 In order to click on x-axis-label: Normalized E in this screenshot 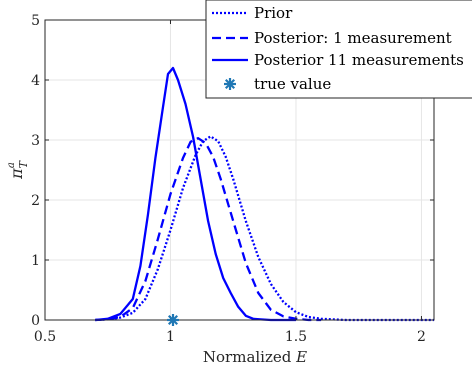, I will do `click(255, 357)`.